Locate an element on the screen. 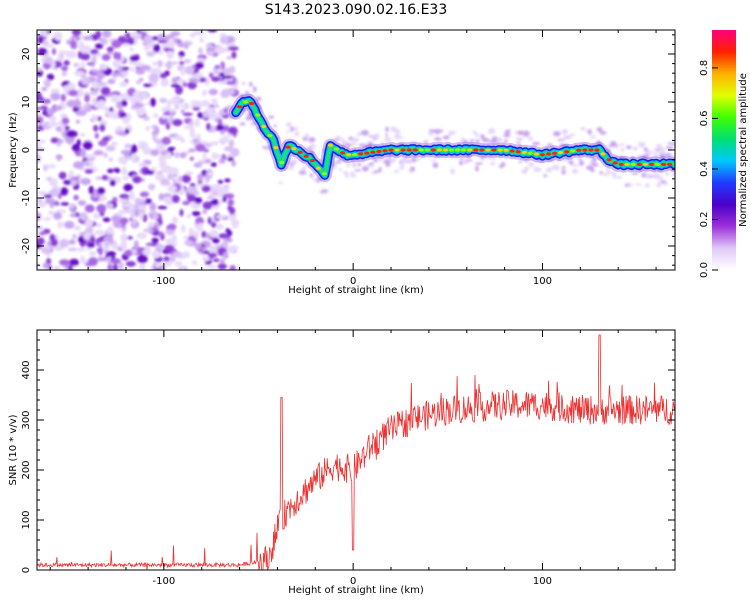 This screenshot has height=604, width=750. spectrogram-xtick-label: 100 is located at coordinates (542, 281).